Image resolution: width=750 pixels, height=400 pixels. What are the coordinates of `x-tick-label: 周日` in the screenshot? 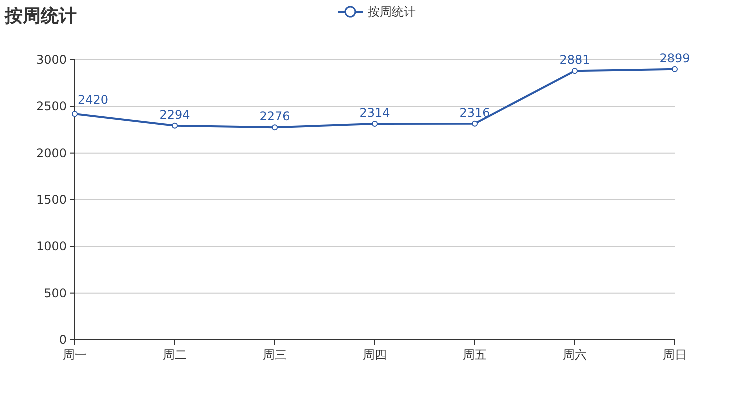 It's located at (675, 355).